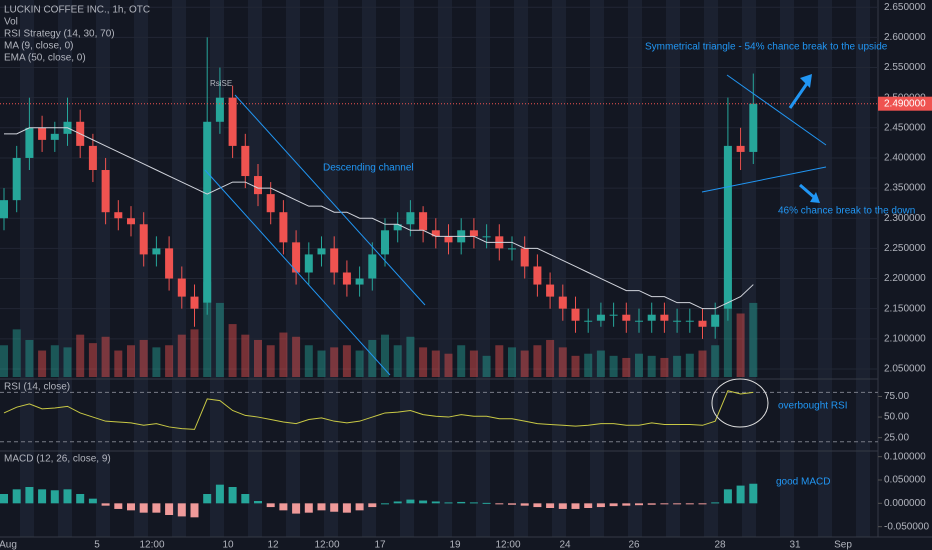 Image resolution: width=932 pixels, height=550 pixels. What do you see at coordinates (740, 403) in the screenshot?
I see `rsi-circle` at bounding box center [740, 403].